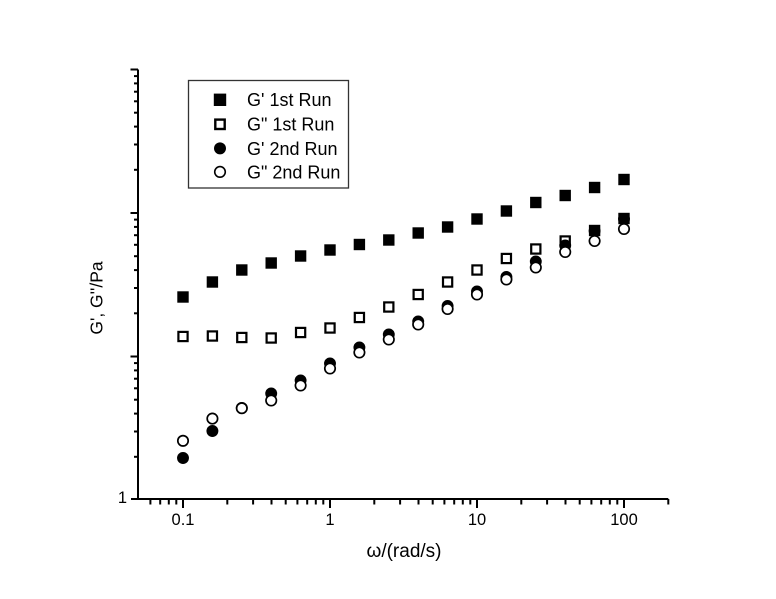 Image resolution: width=776 pixels, height=599 pixels. I want to click on svg-text: G" 1st Run, so click(290, 125).